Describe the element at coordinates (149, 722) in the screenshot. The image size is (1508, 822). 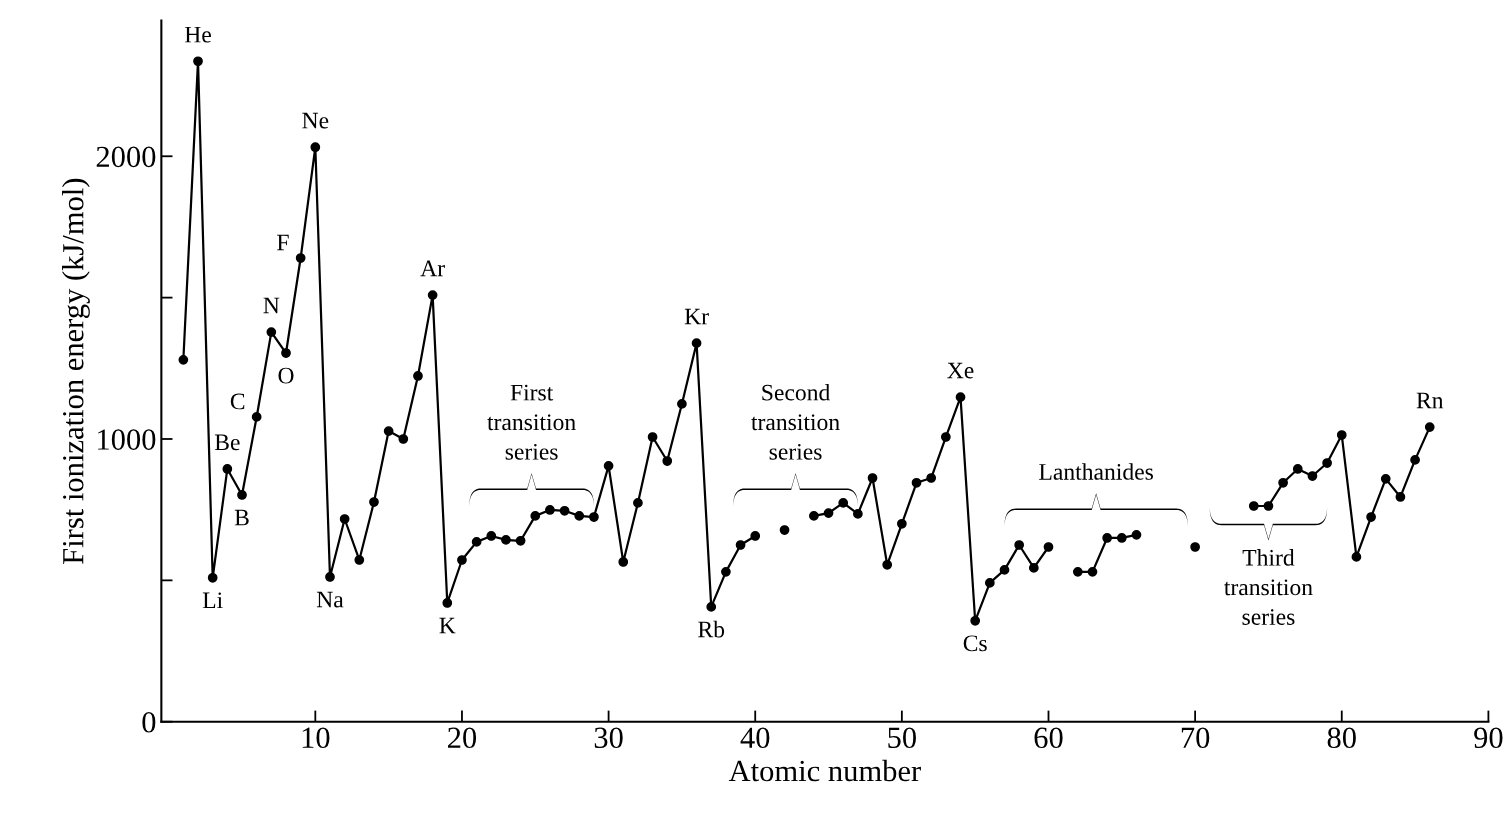
I see `y-tick-label: 0` at that location.